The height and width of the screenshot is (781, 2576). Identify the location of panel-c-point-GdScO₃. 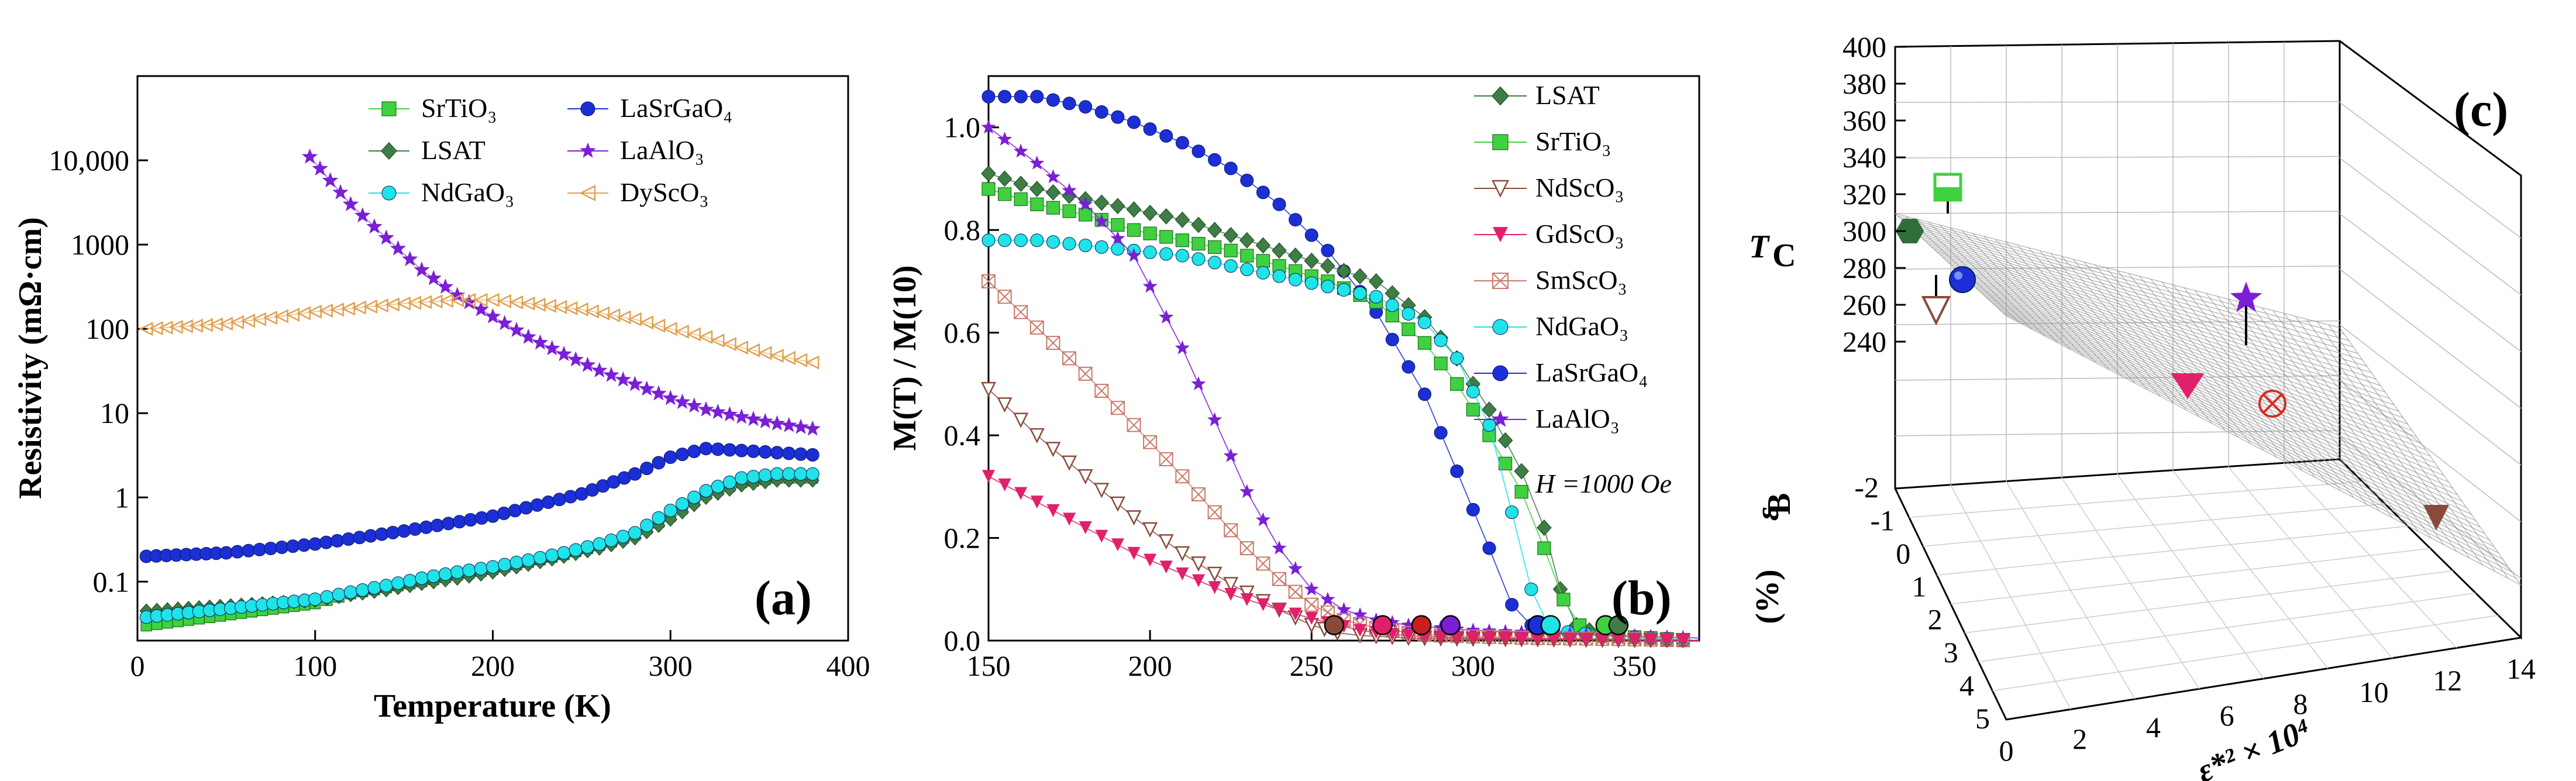
(2188, 386).